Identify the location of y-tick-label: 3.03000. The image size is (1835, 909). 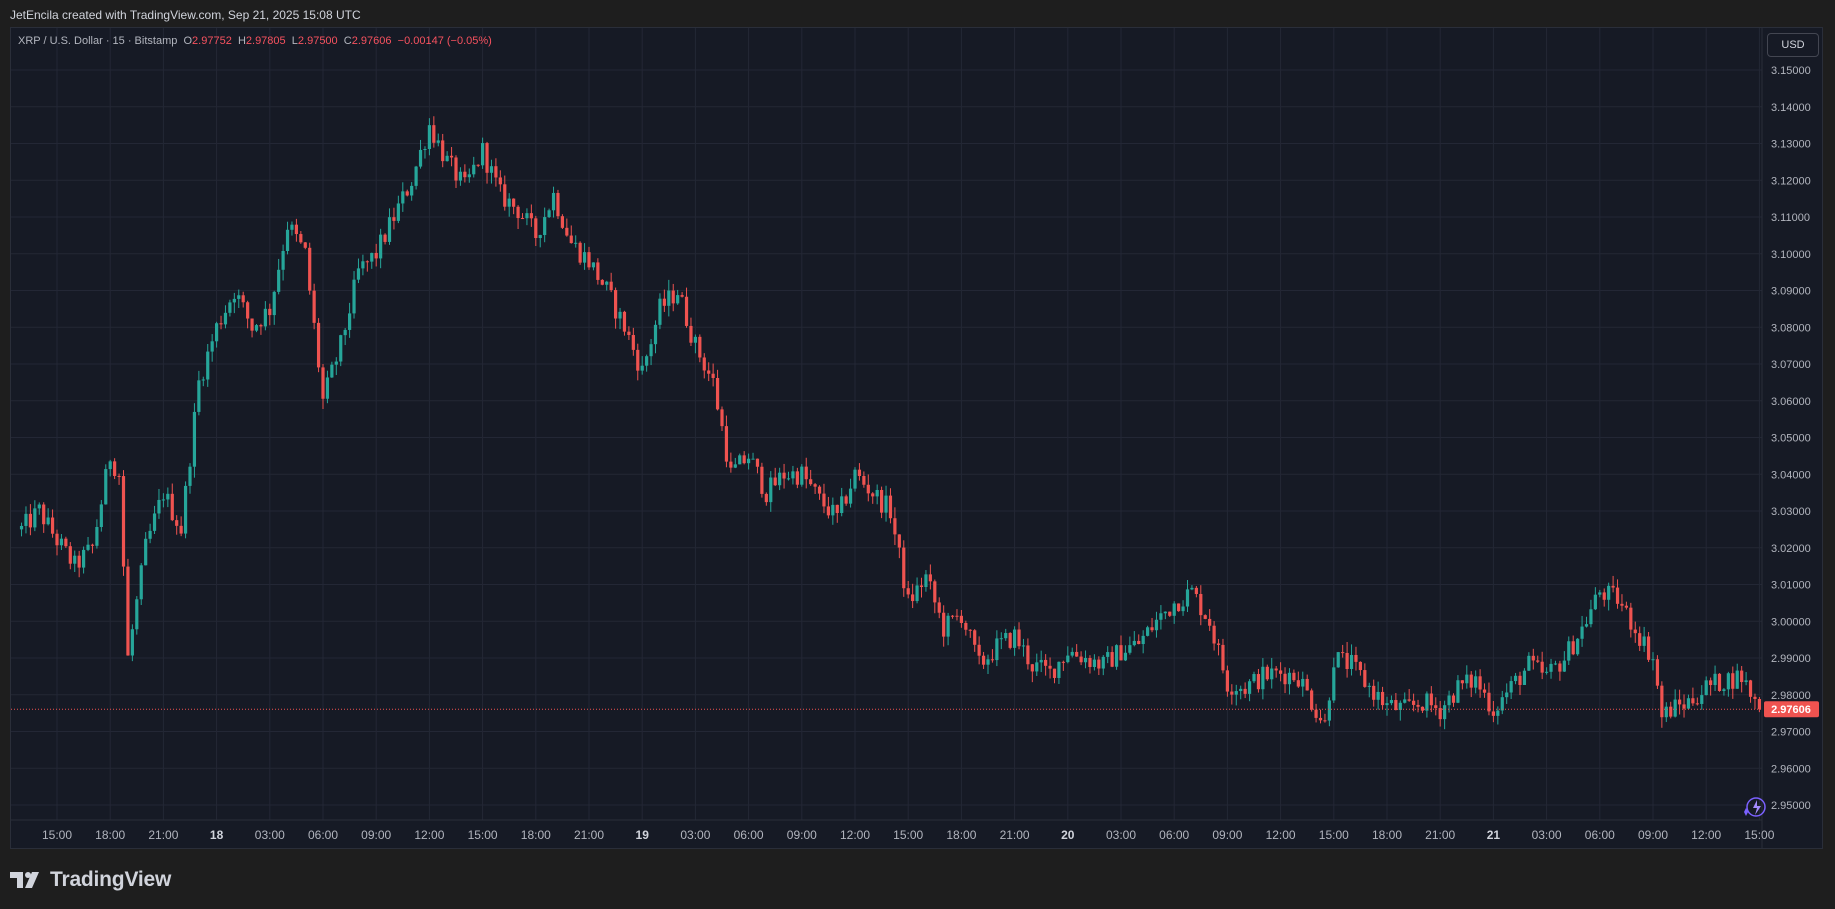
(1791, 512).